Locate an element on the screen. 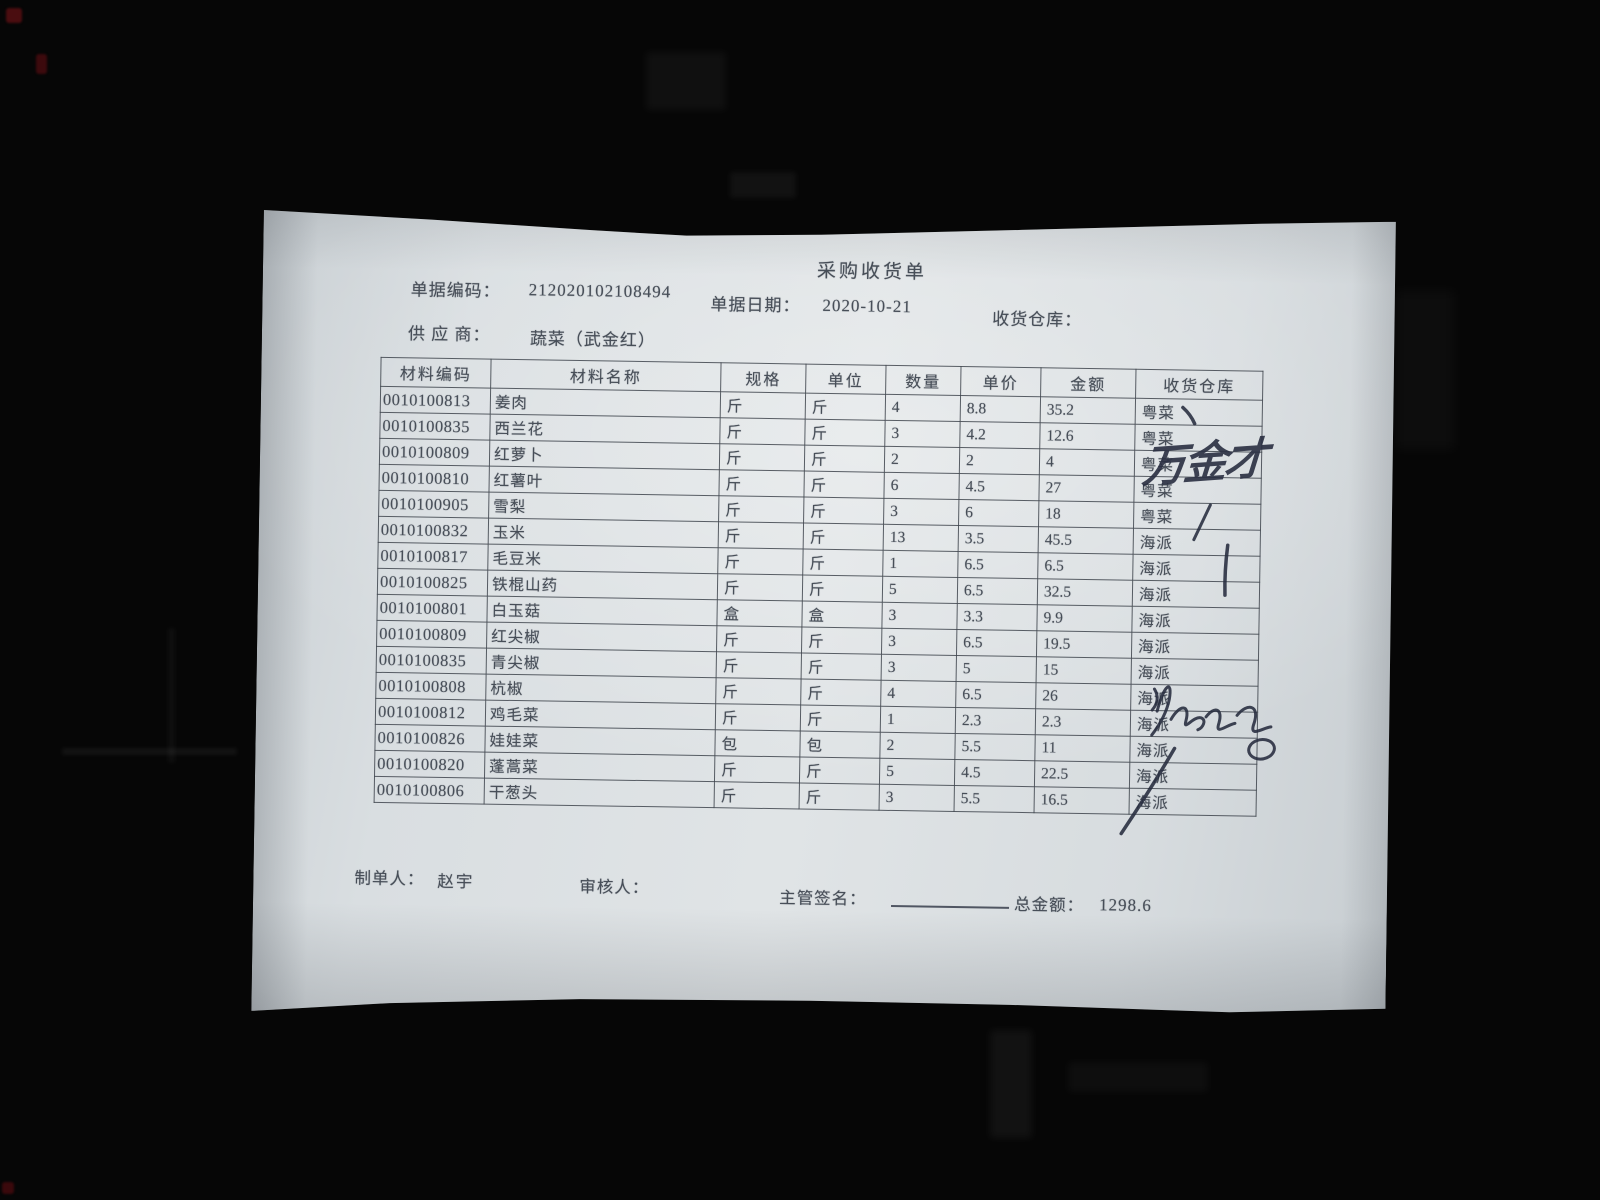 The width and height of the screenshot is (1600, 1200). table-cell: 15 is located at coordinates (1083, 670).